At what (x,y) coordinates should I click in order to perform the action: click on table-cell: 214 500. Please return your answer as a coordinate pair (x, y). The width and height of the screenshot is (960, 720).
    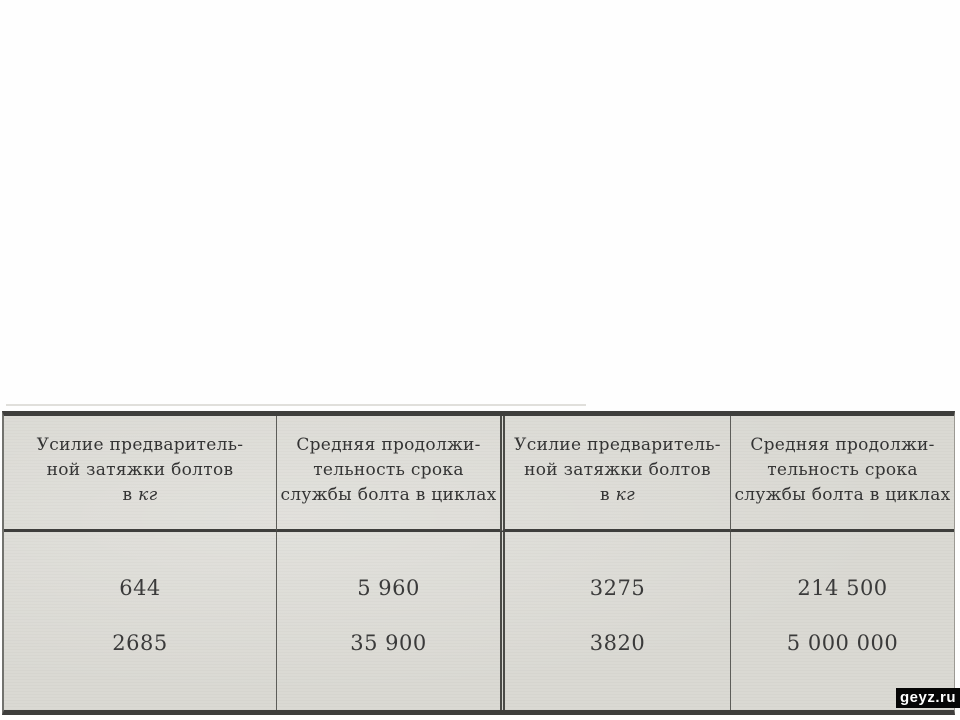
    Looking at the image, I should click on (842, 588).